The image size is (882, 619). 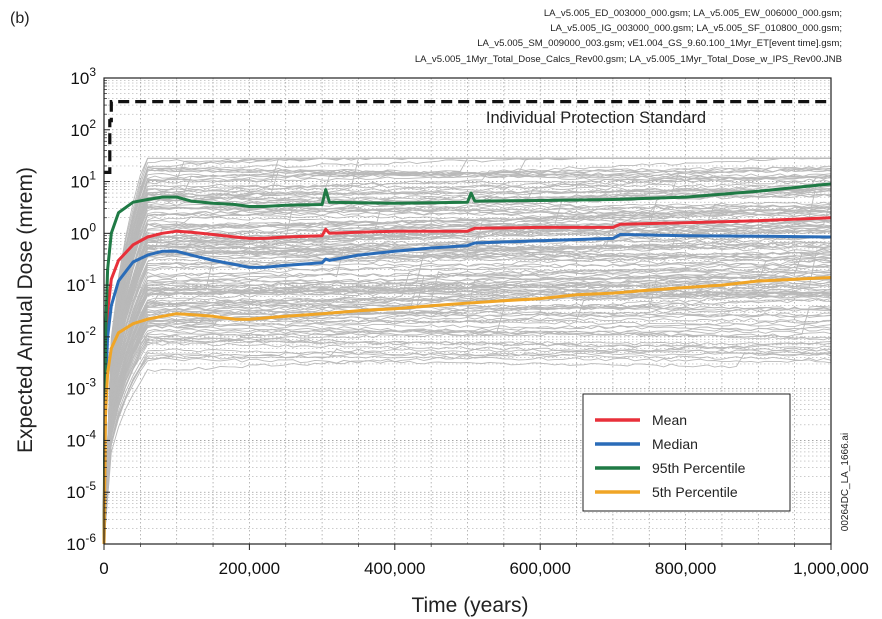 What do you see at coordinates (699, 468) in the screenshot?
I see `legend-label: 95th Percentile` at bounding box center [699, 468].